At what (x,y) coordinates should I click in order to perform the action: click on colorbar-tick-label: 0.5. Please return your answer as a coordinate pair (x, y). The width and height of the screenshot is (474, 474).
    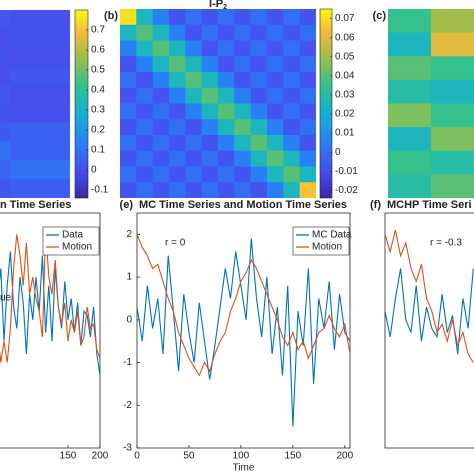
    Looking at the image, I should click on (98, 70).